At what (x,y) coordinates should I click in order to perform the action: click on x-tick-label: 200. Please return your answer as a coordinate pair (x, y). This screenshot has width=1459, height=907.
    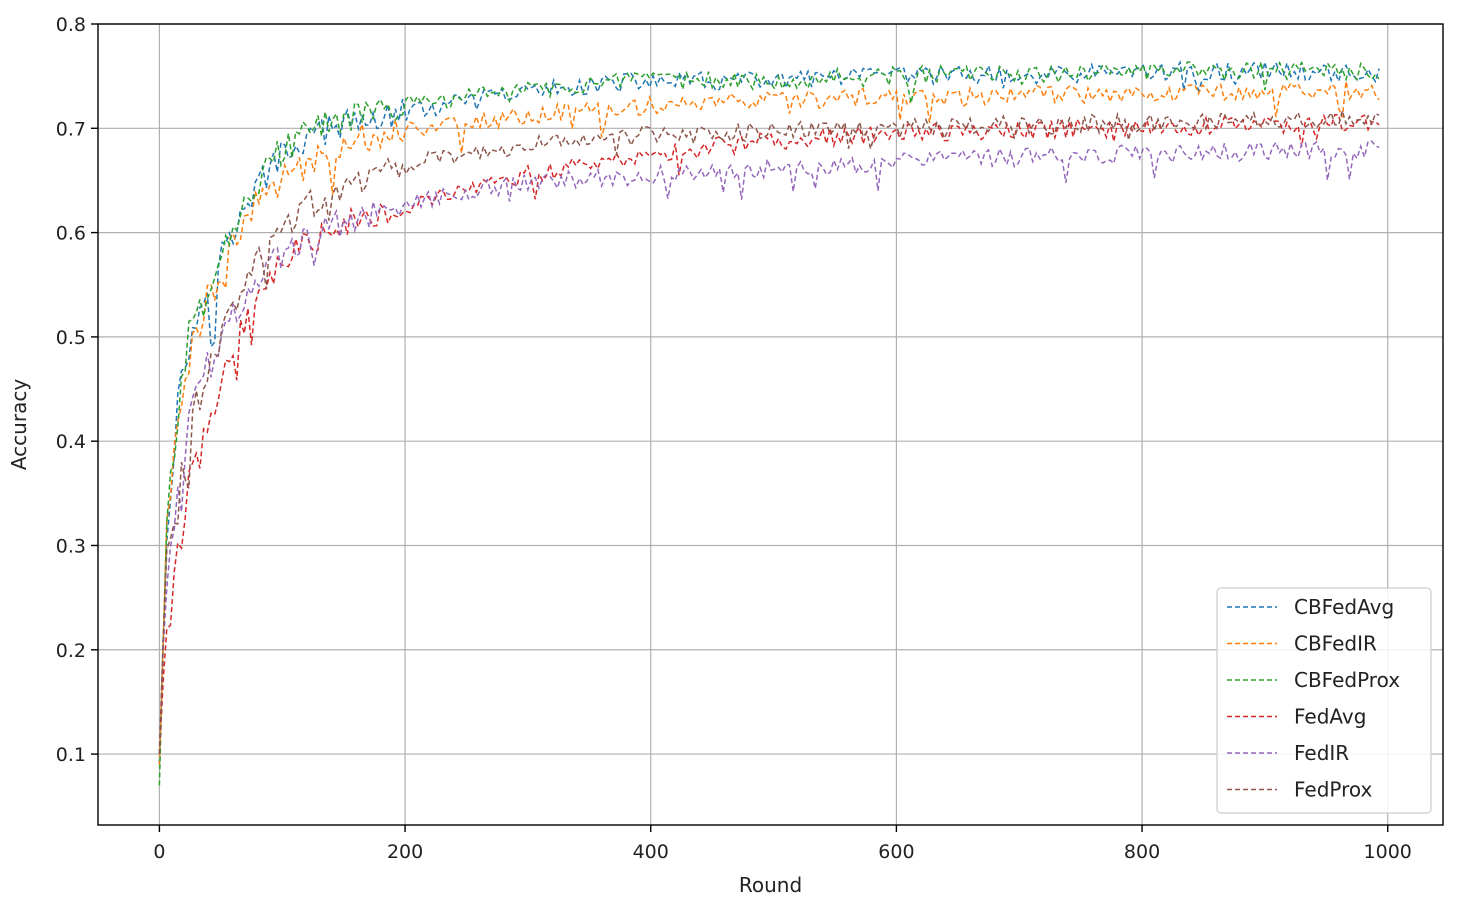
    Looking at the image, I should click on (405, 852).